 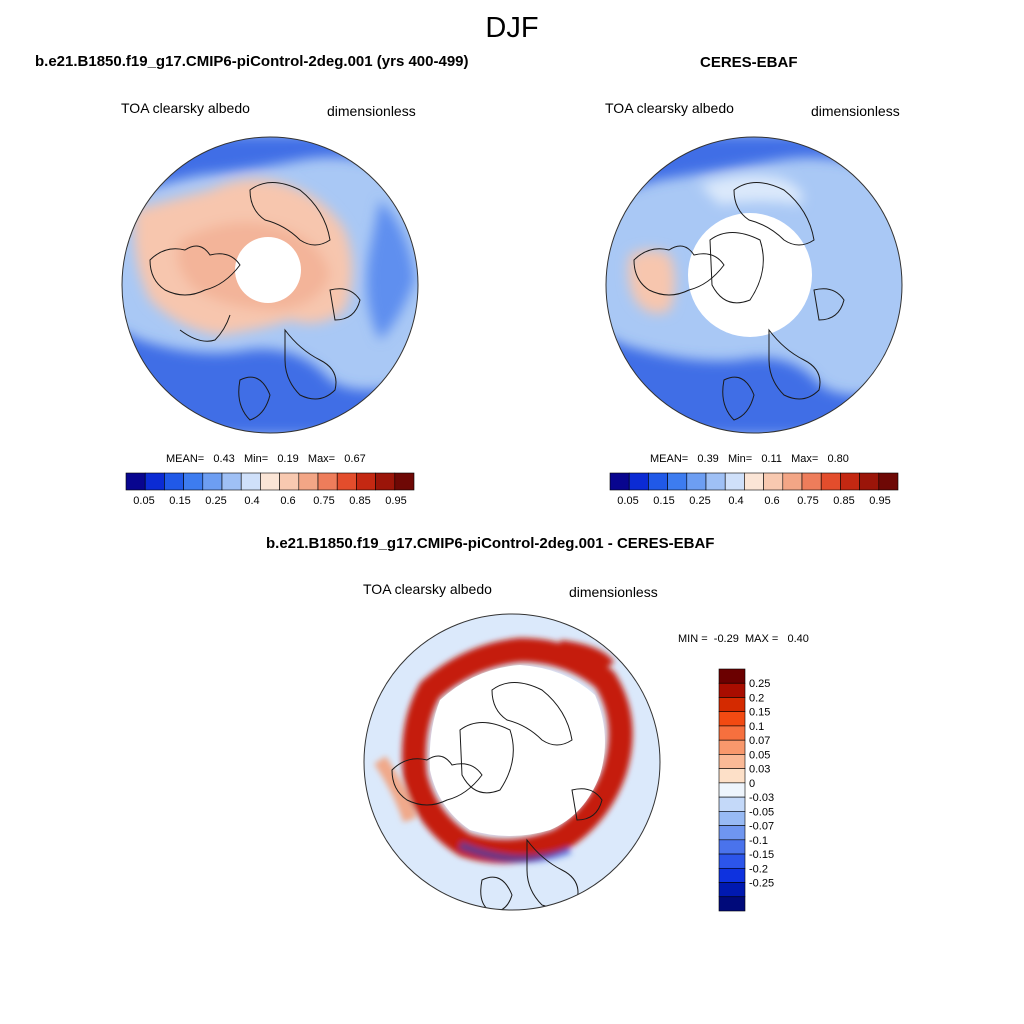 I want to click on obs-colorbar-tick-label: 0.6, so click(x=771, y=501).